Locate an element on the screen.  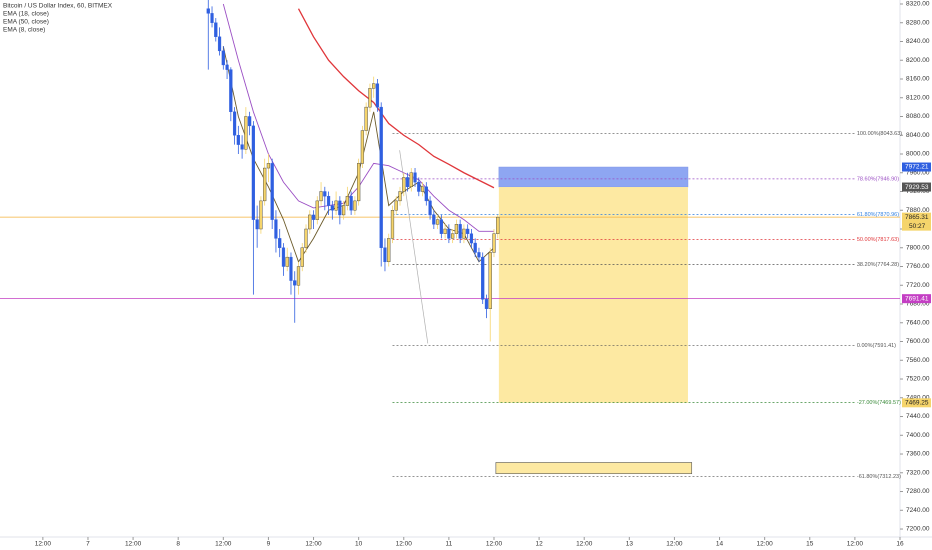
legend-entry: EMA (50, close) is located at coordinates (26, 22).